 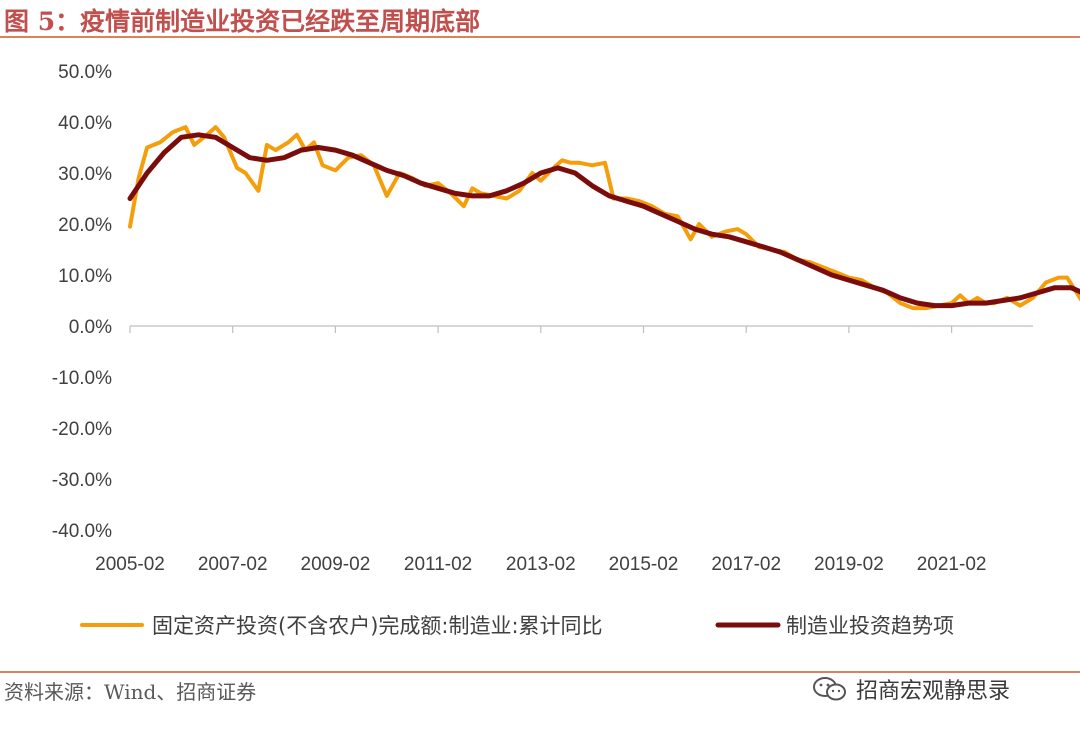 What do you see at coordinates (644, 564) in the screenshot?
I see `x-tick-label: 2015-02` at bounding box center [644, 564].